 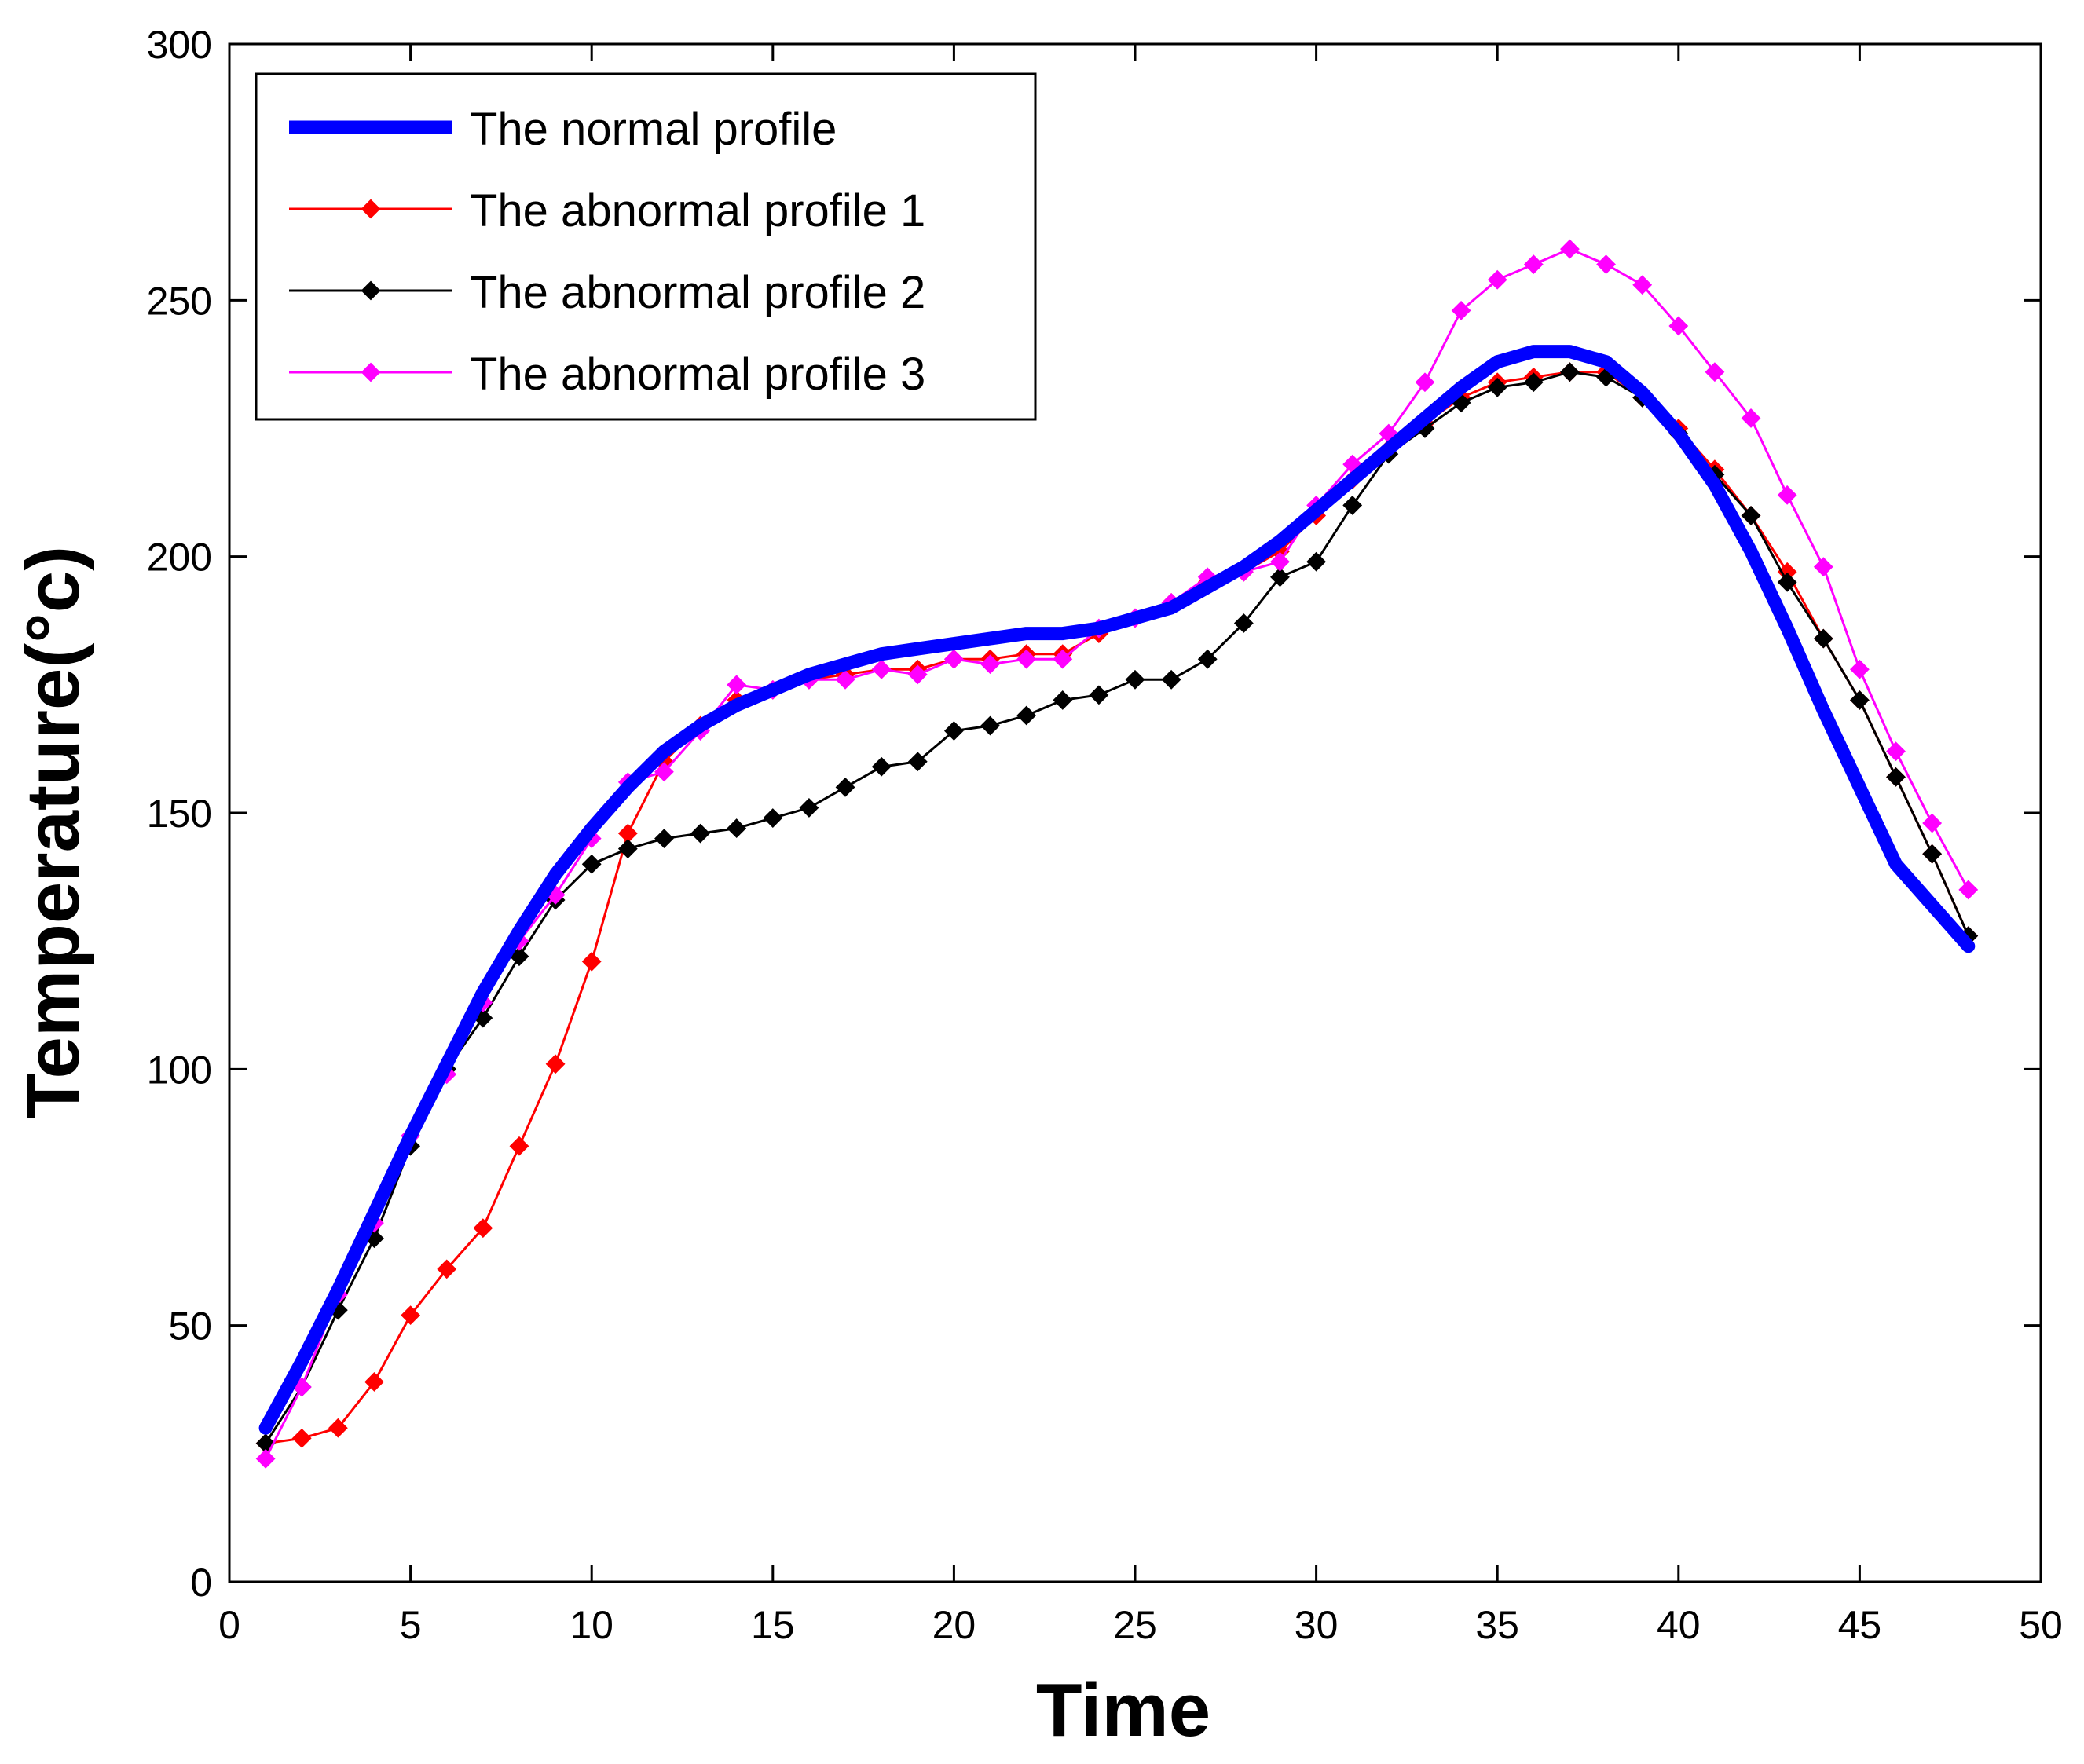 What do you see at coordinates (773, 1625) in the screenshot?
I see `x-tick-label: 15` at bounding box center [773, 1625].